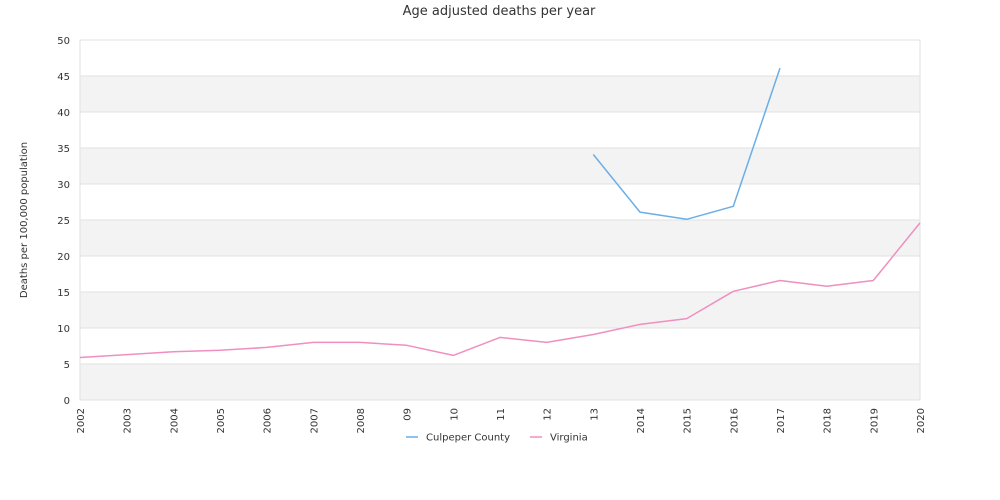 This screenshot has height=500, width=1000. I want to click on y-axis-title: Deaths per 100,000 population, so click(24, 220).